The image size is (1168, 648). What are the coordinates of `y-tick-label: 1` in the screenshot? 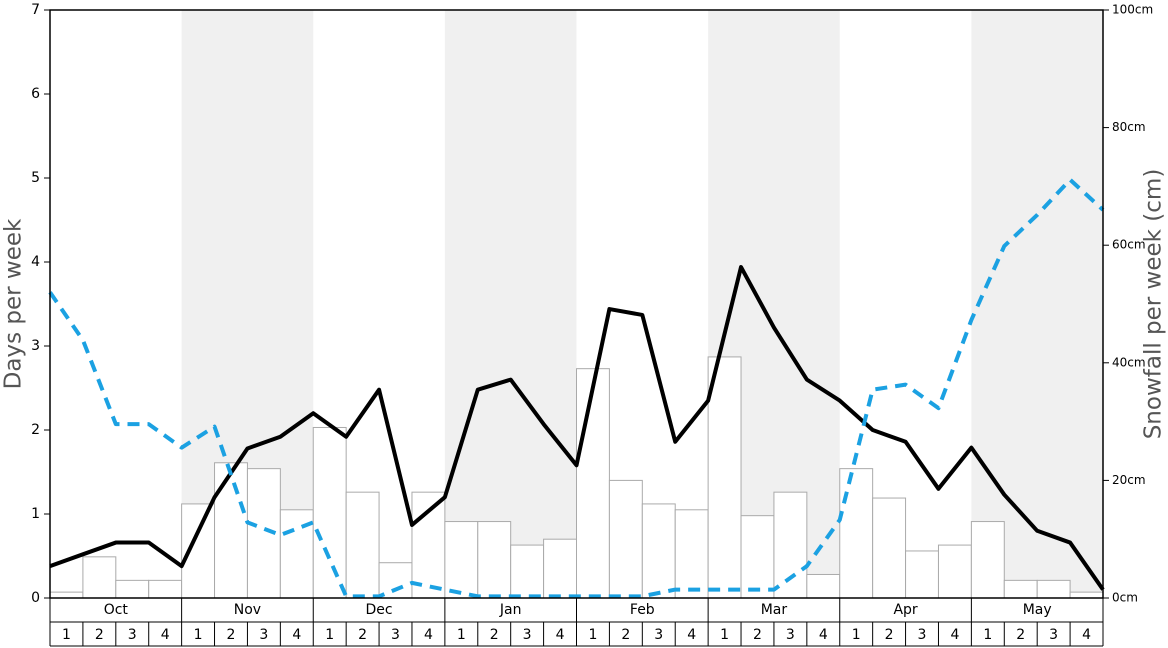 It's located at (35, 514).